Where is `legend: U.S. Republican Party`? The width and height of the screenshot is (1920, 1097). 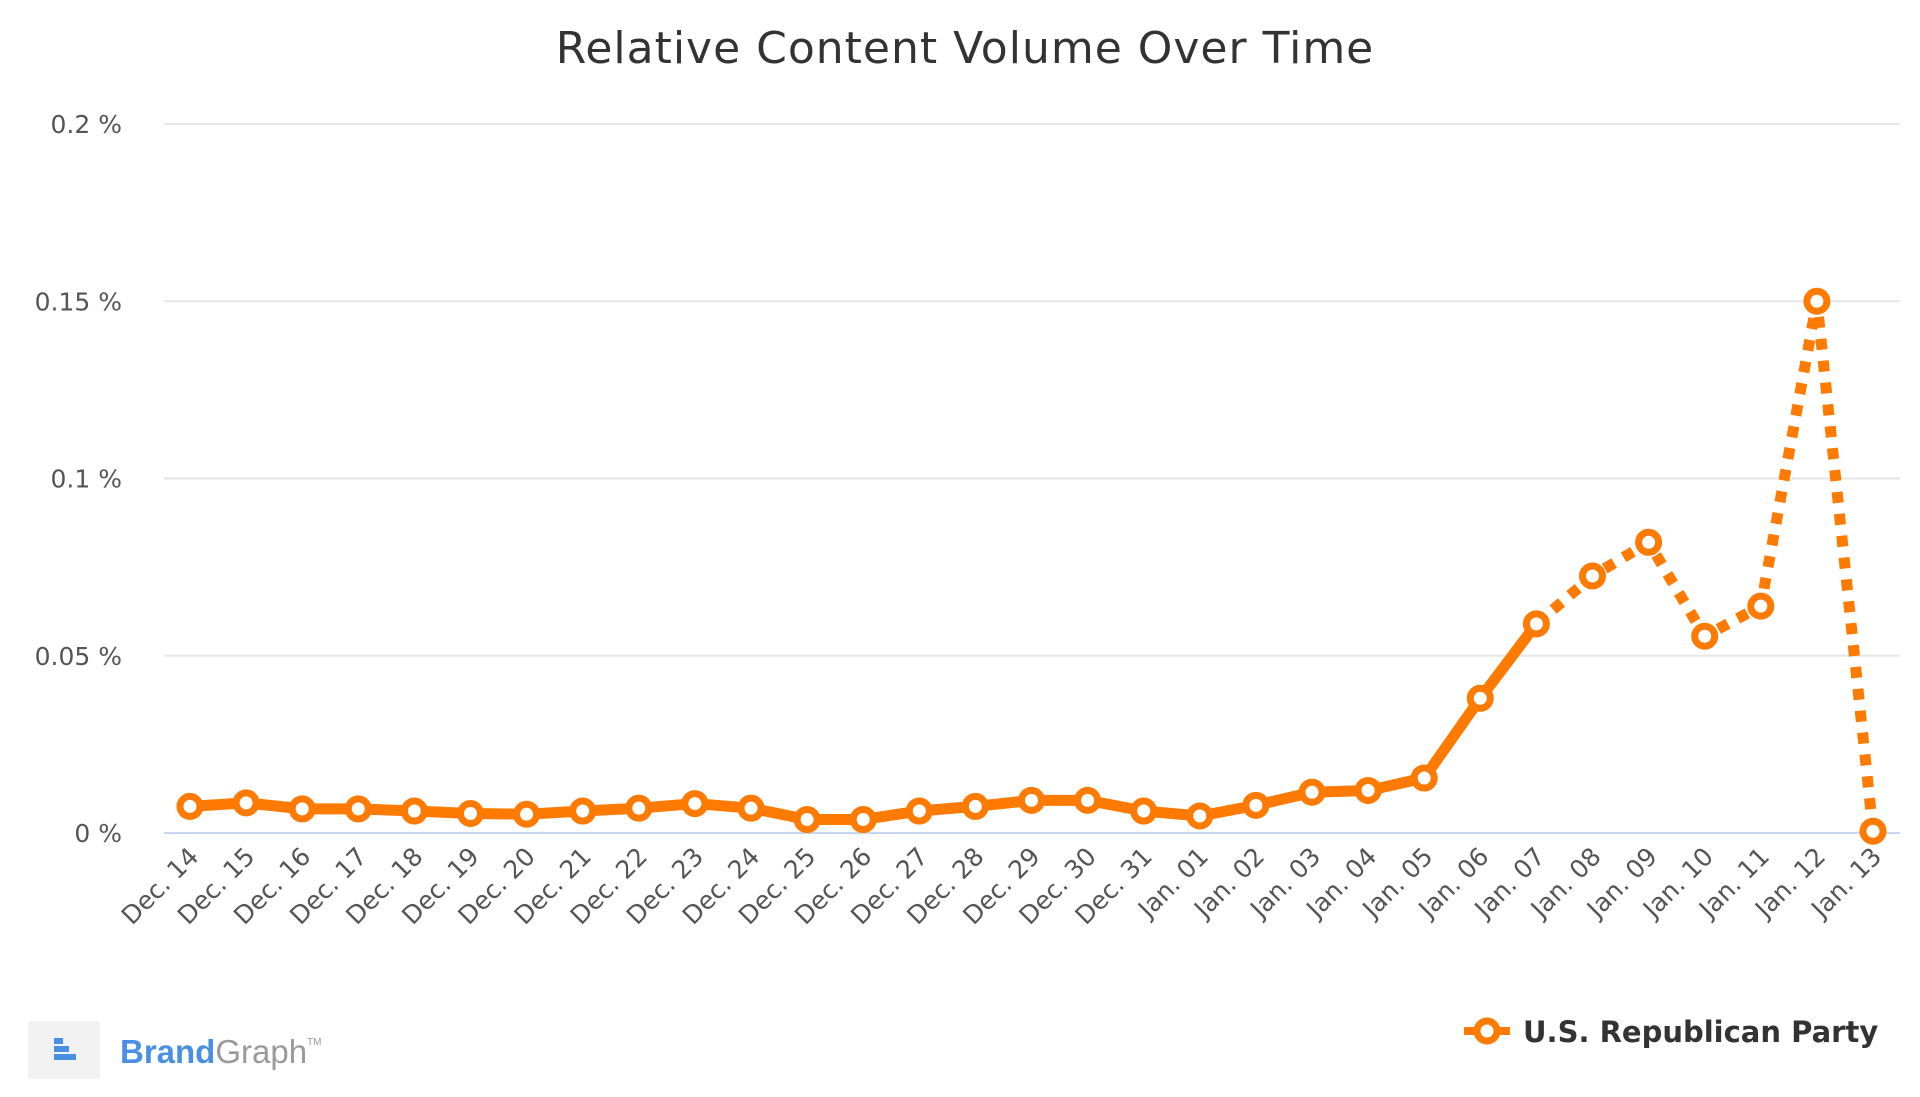 legend: U.S. Republican Party is located at coordinates (1671, 1032).